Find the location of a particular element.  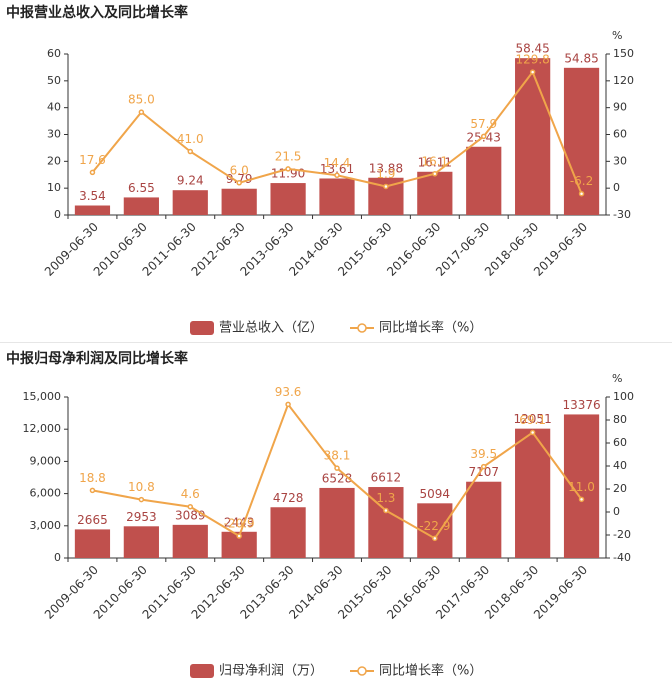

y2-tick-label: 20 is located at coordinates (620, 488).